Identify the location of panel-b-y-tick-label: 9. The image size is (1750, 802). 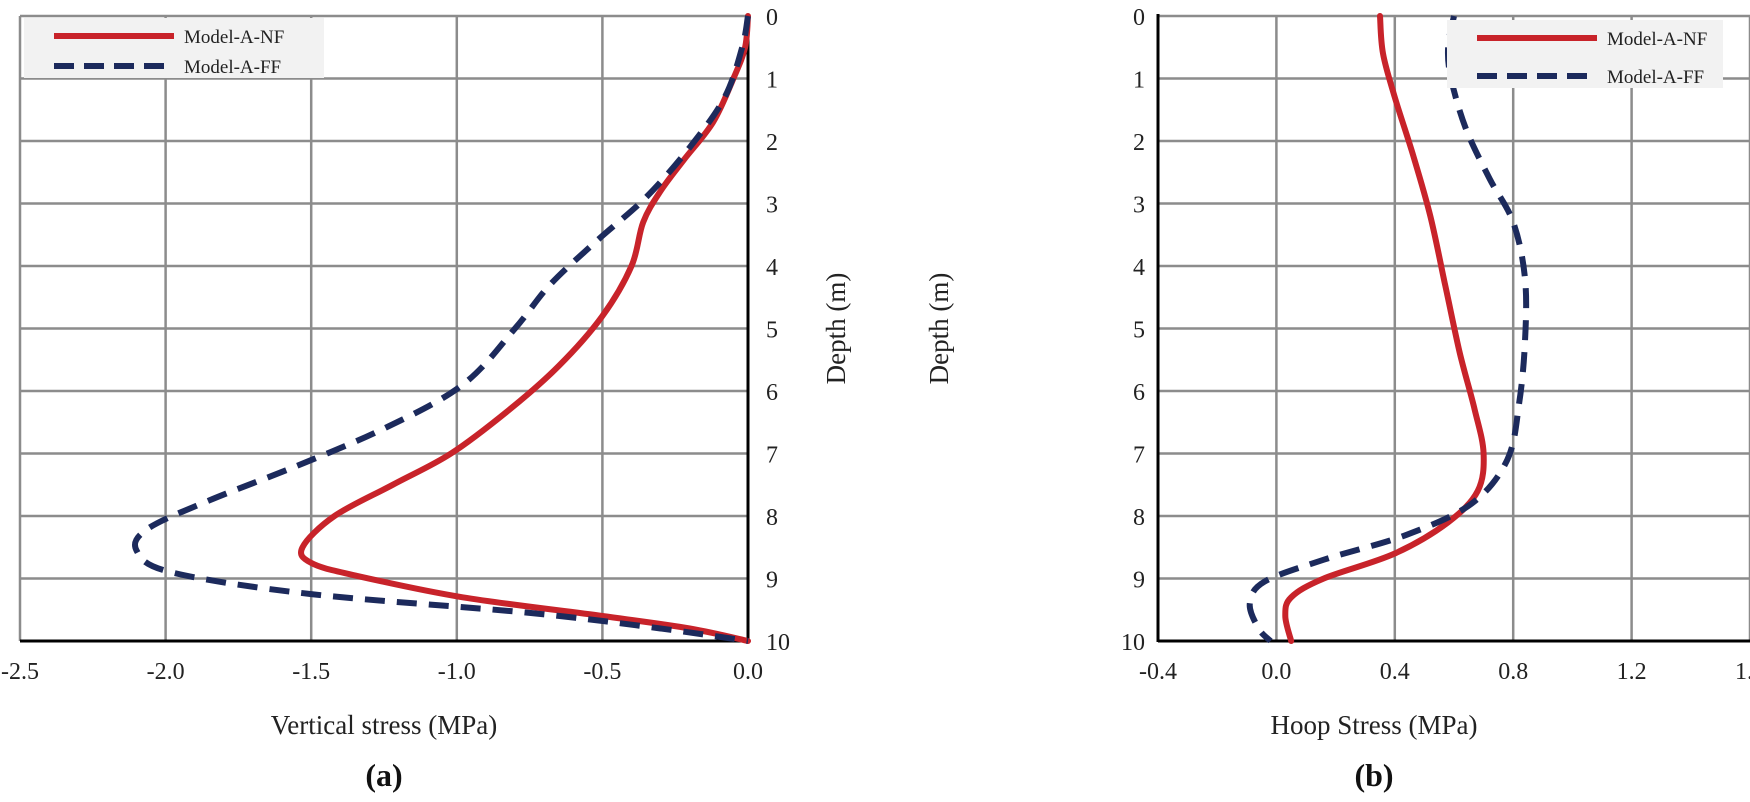
(1139, 581).